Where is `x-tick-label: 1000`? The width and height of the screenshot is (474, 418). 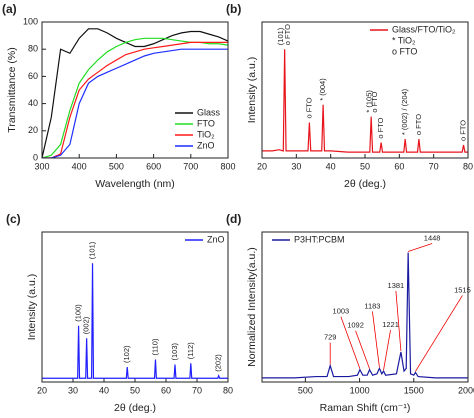
x-tick-label: 1000 is located at coordinates (360, 390).